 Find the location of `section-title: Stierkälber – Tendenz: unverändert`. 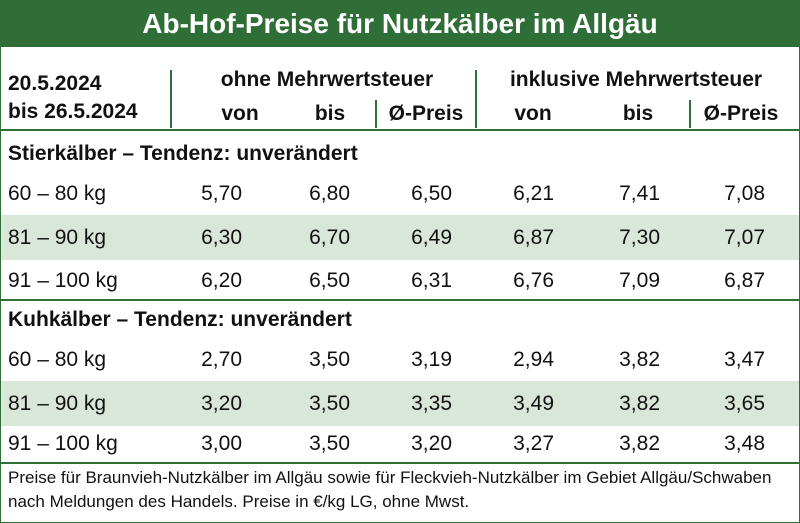

section-title: Stierkälber – Tendenz: unverändert is located at coordinates (183, 153).